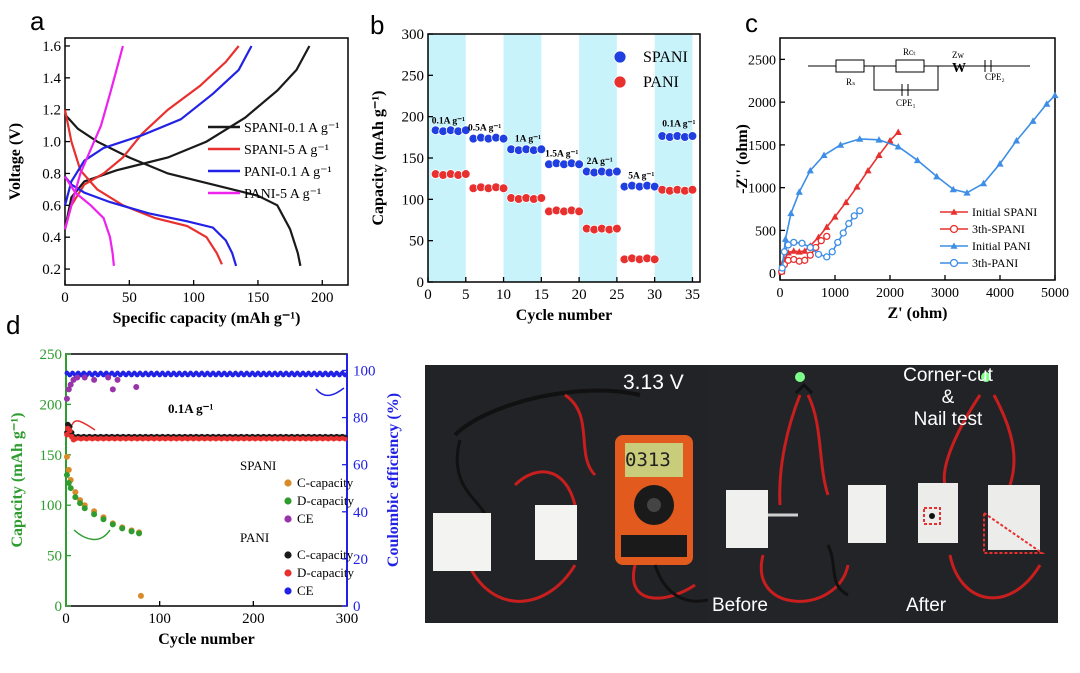 This screenshot has width=1080, height=673. What do you see at coordinates (541, 295) in the screenshot?
I see `chart-b-xtick-label: 15` at bounding box center [541, 295].